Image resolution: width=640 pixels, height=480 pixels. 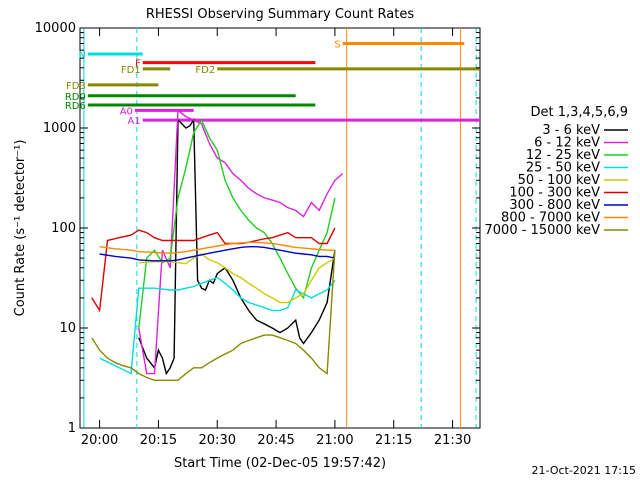 What do you see at coordinates (563, 168) in the screenshot?
I see `legend-entry-label: 25 - 50 keV` at bounding box center [563, 168].